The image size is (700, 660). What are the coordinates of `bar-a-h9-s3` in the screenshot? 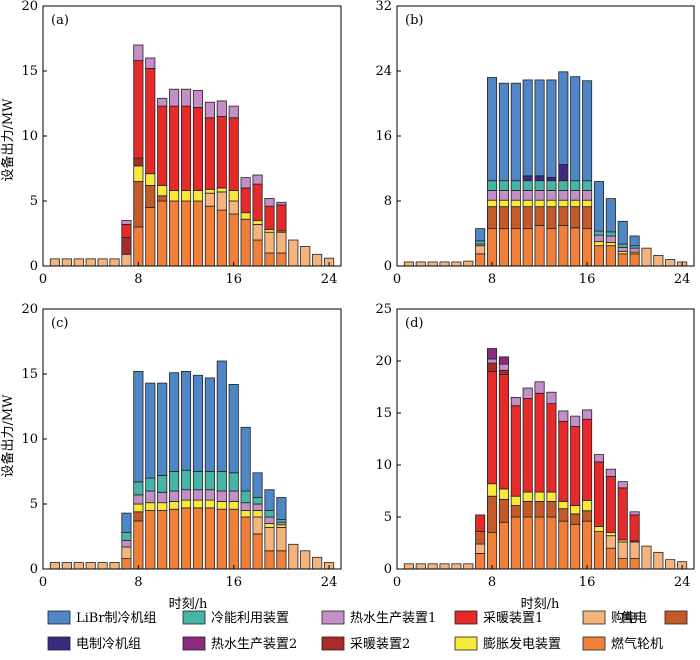 It's located at (150, 179).